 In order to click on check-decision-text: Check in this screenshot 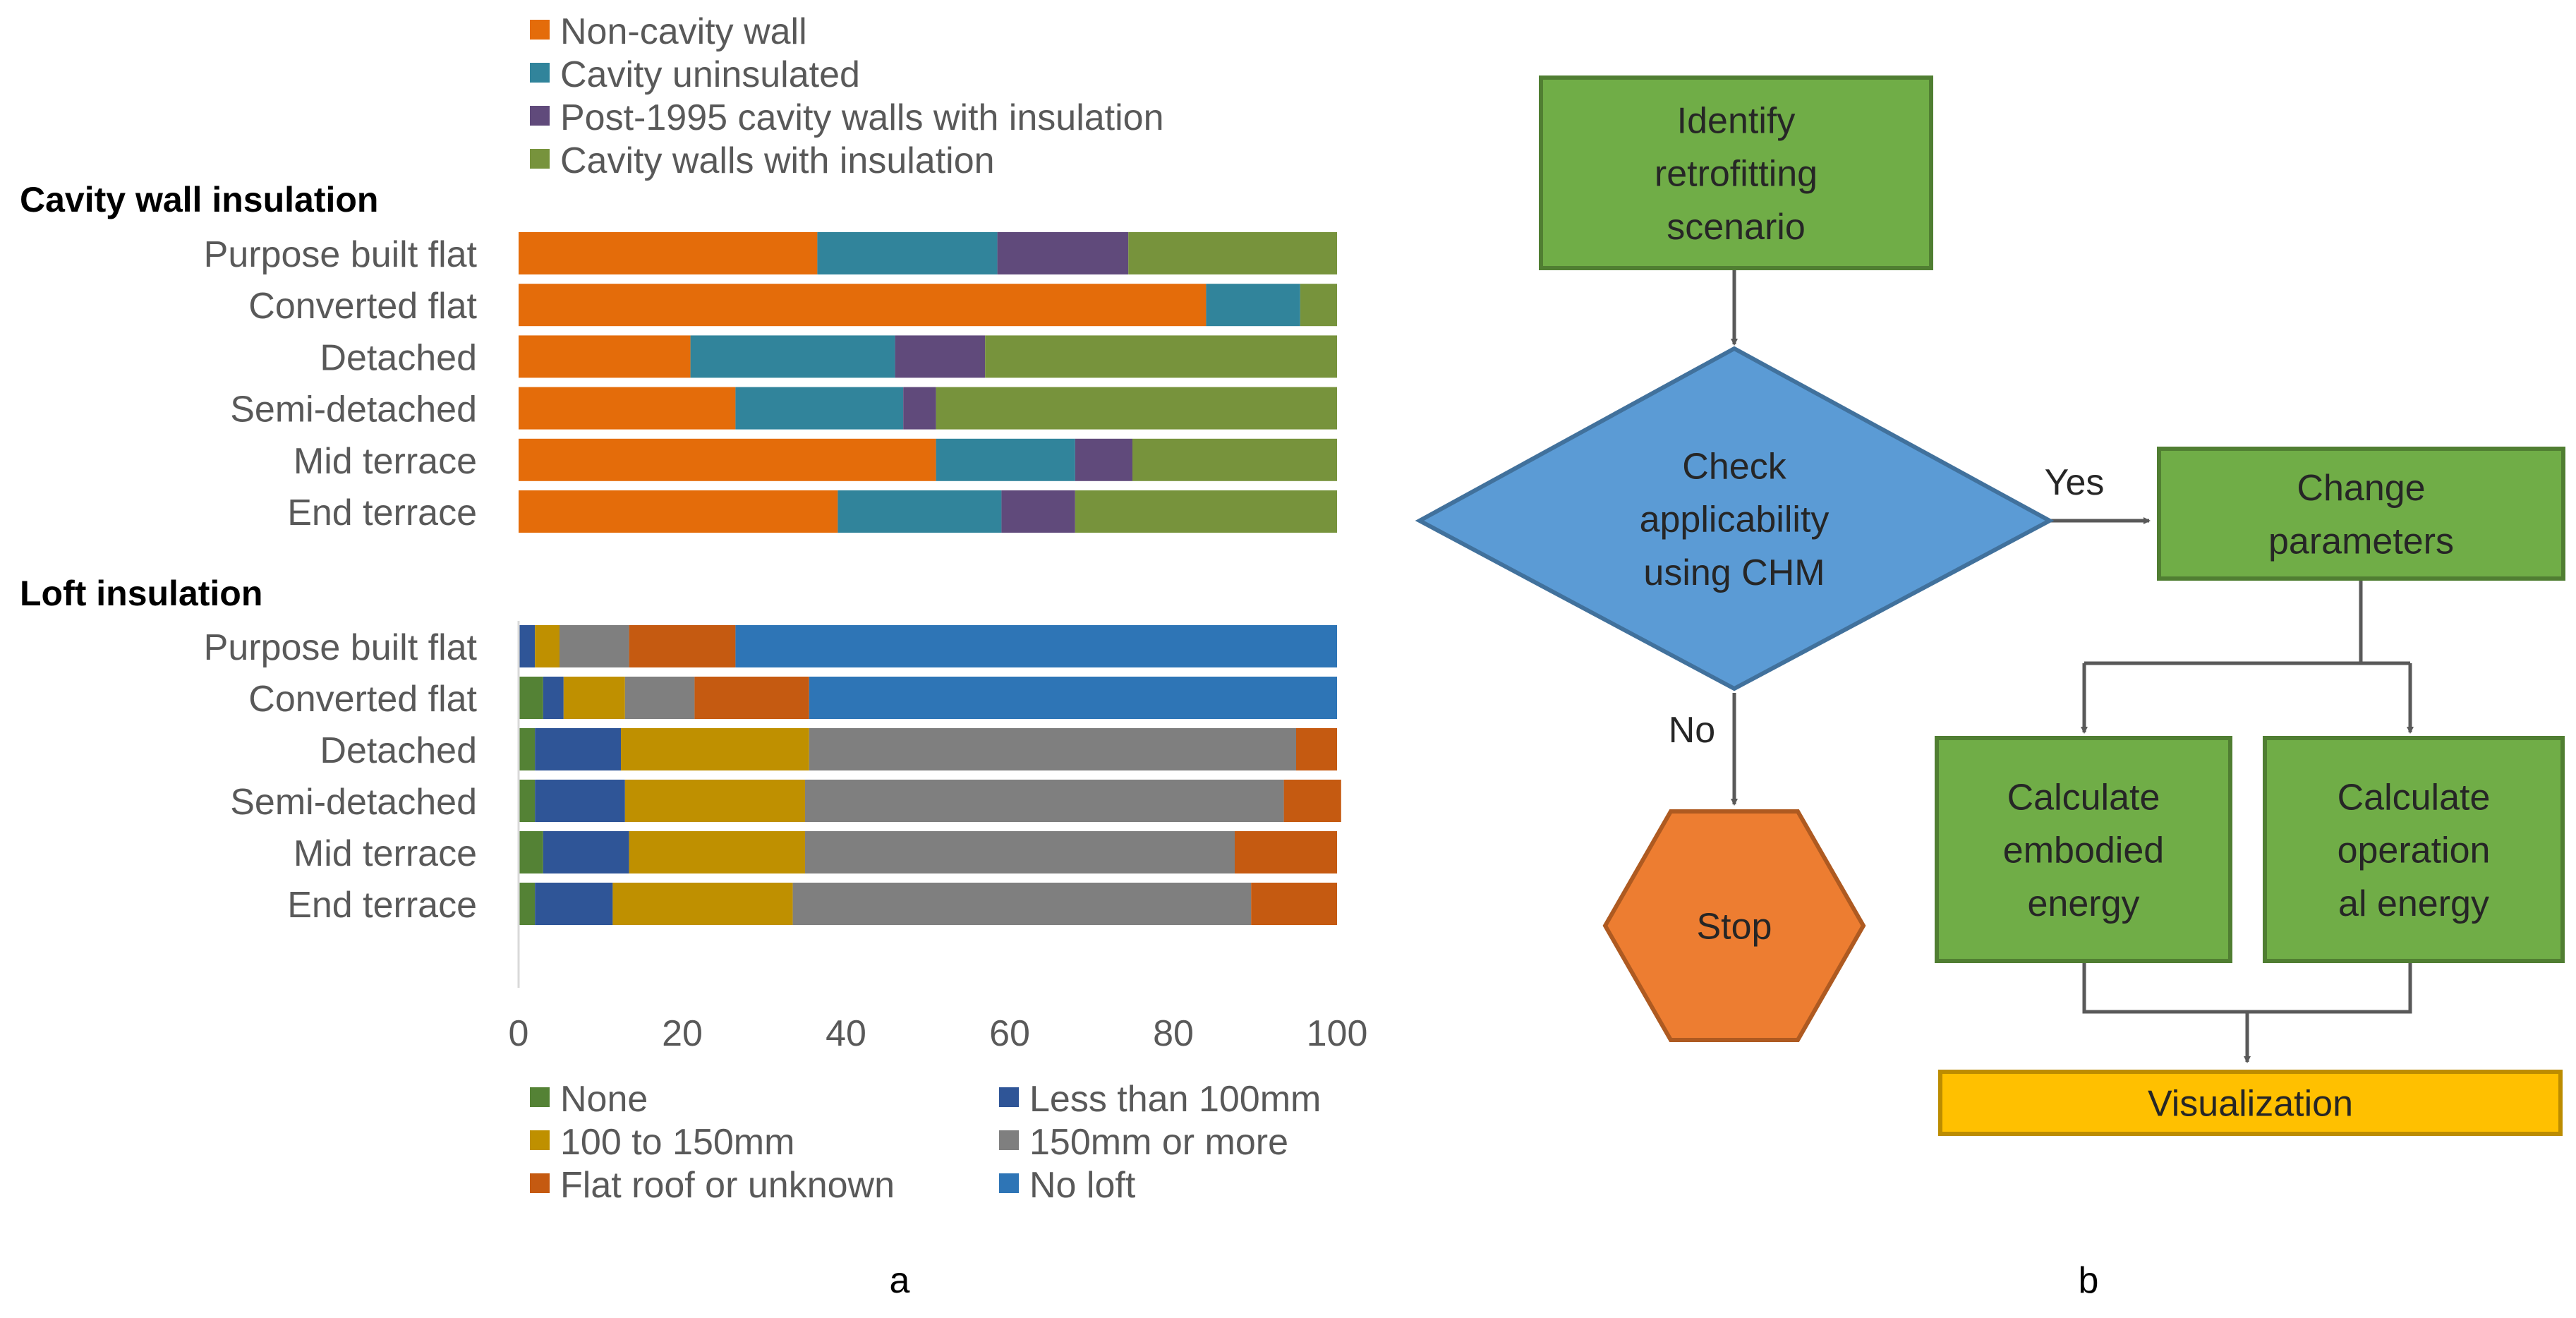, I will do `click(1734, 466)`.